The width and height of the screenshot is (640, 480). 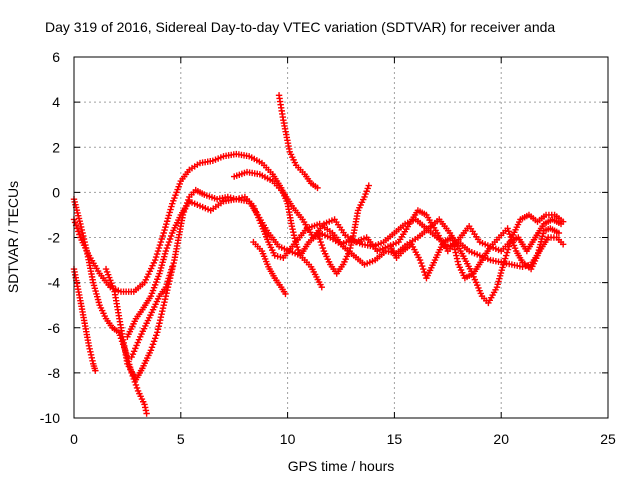 What do you see at coordinates (56, 102) in the screenshot?
I see `y-tick-label: 4` at bounding box center [56, 102].